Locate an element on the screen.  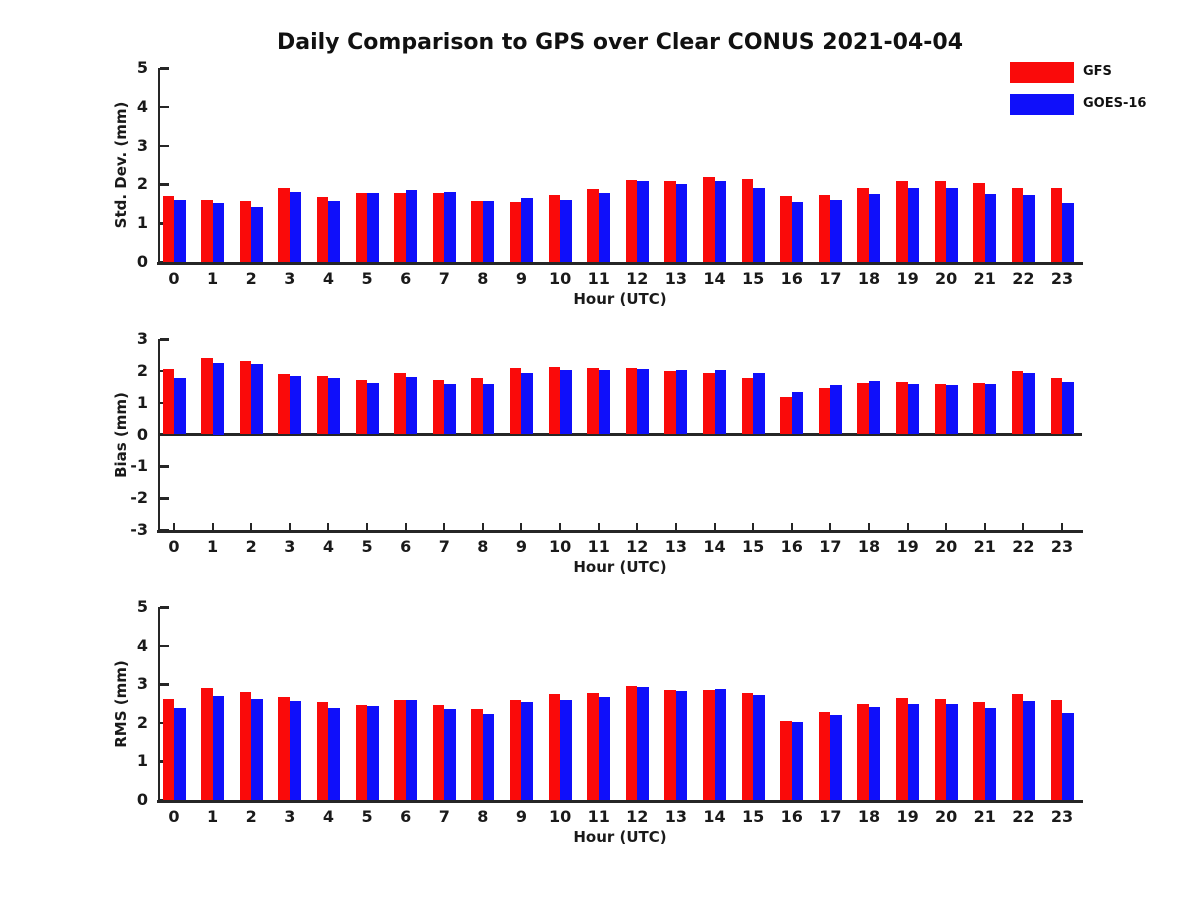
x-tick-label: 6 is located at coordinates (406, 546).